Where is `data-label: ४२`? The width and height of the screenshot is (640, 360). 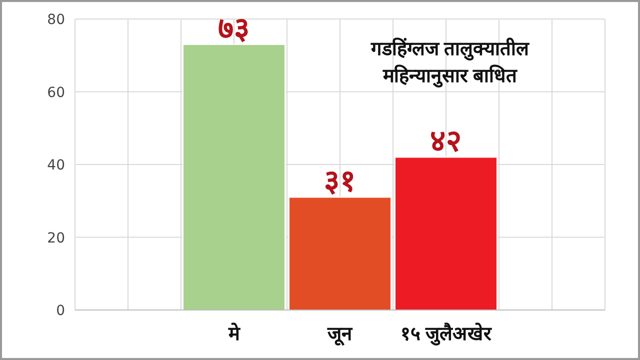
data-label: ४२ is located at coordinates (446, 141).